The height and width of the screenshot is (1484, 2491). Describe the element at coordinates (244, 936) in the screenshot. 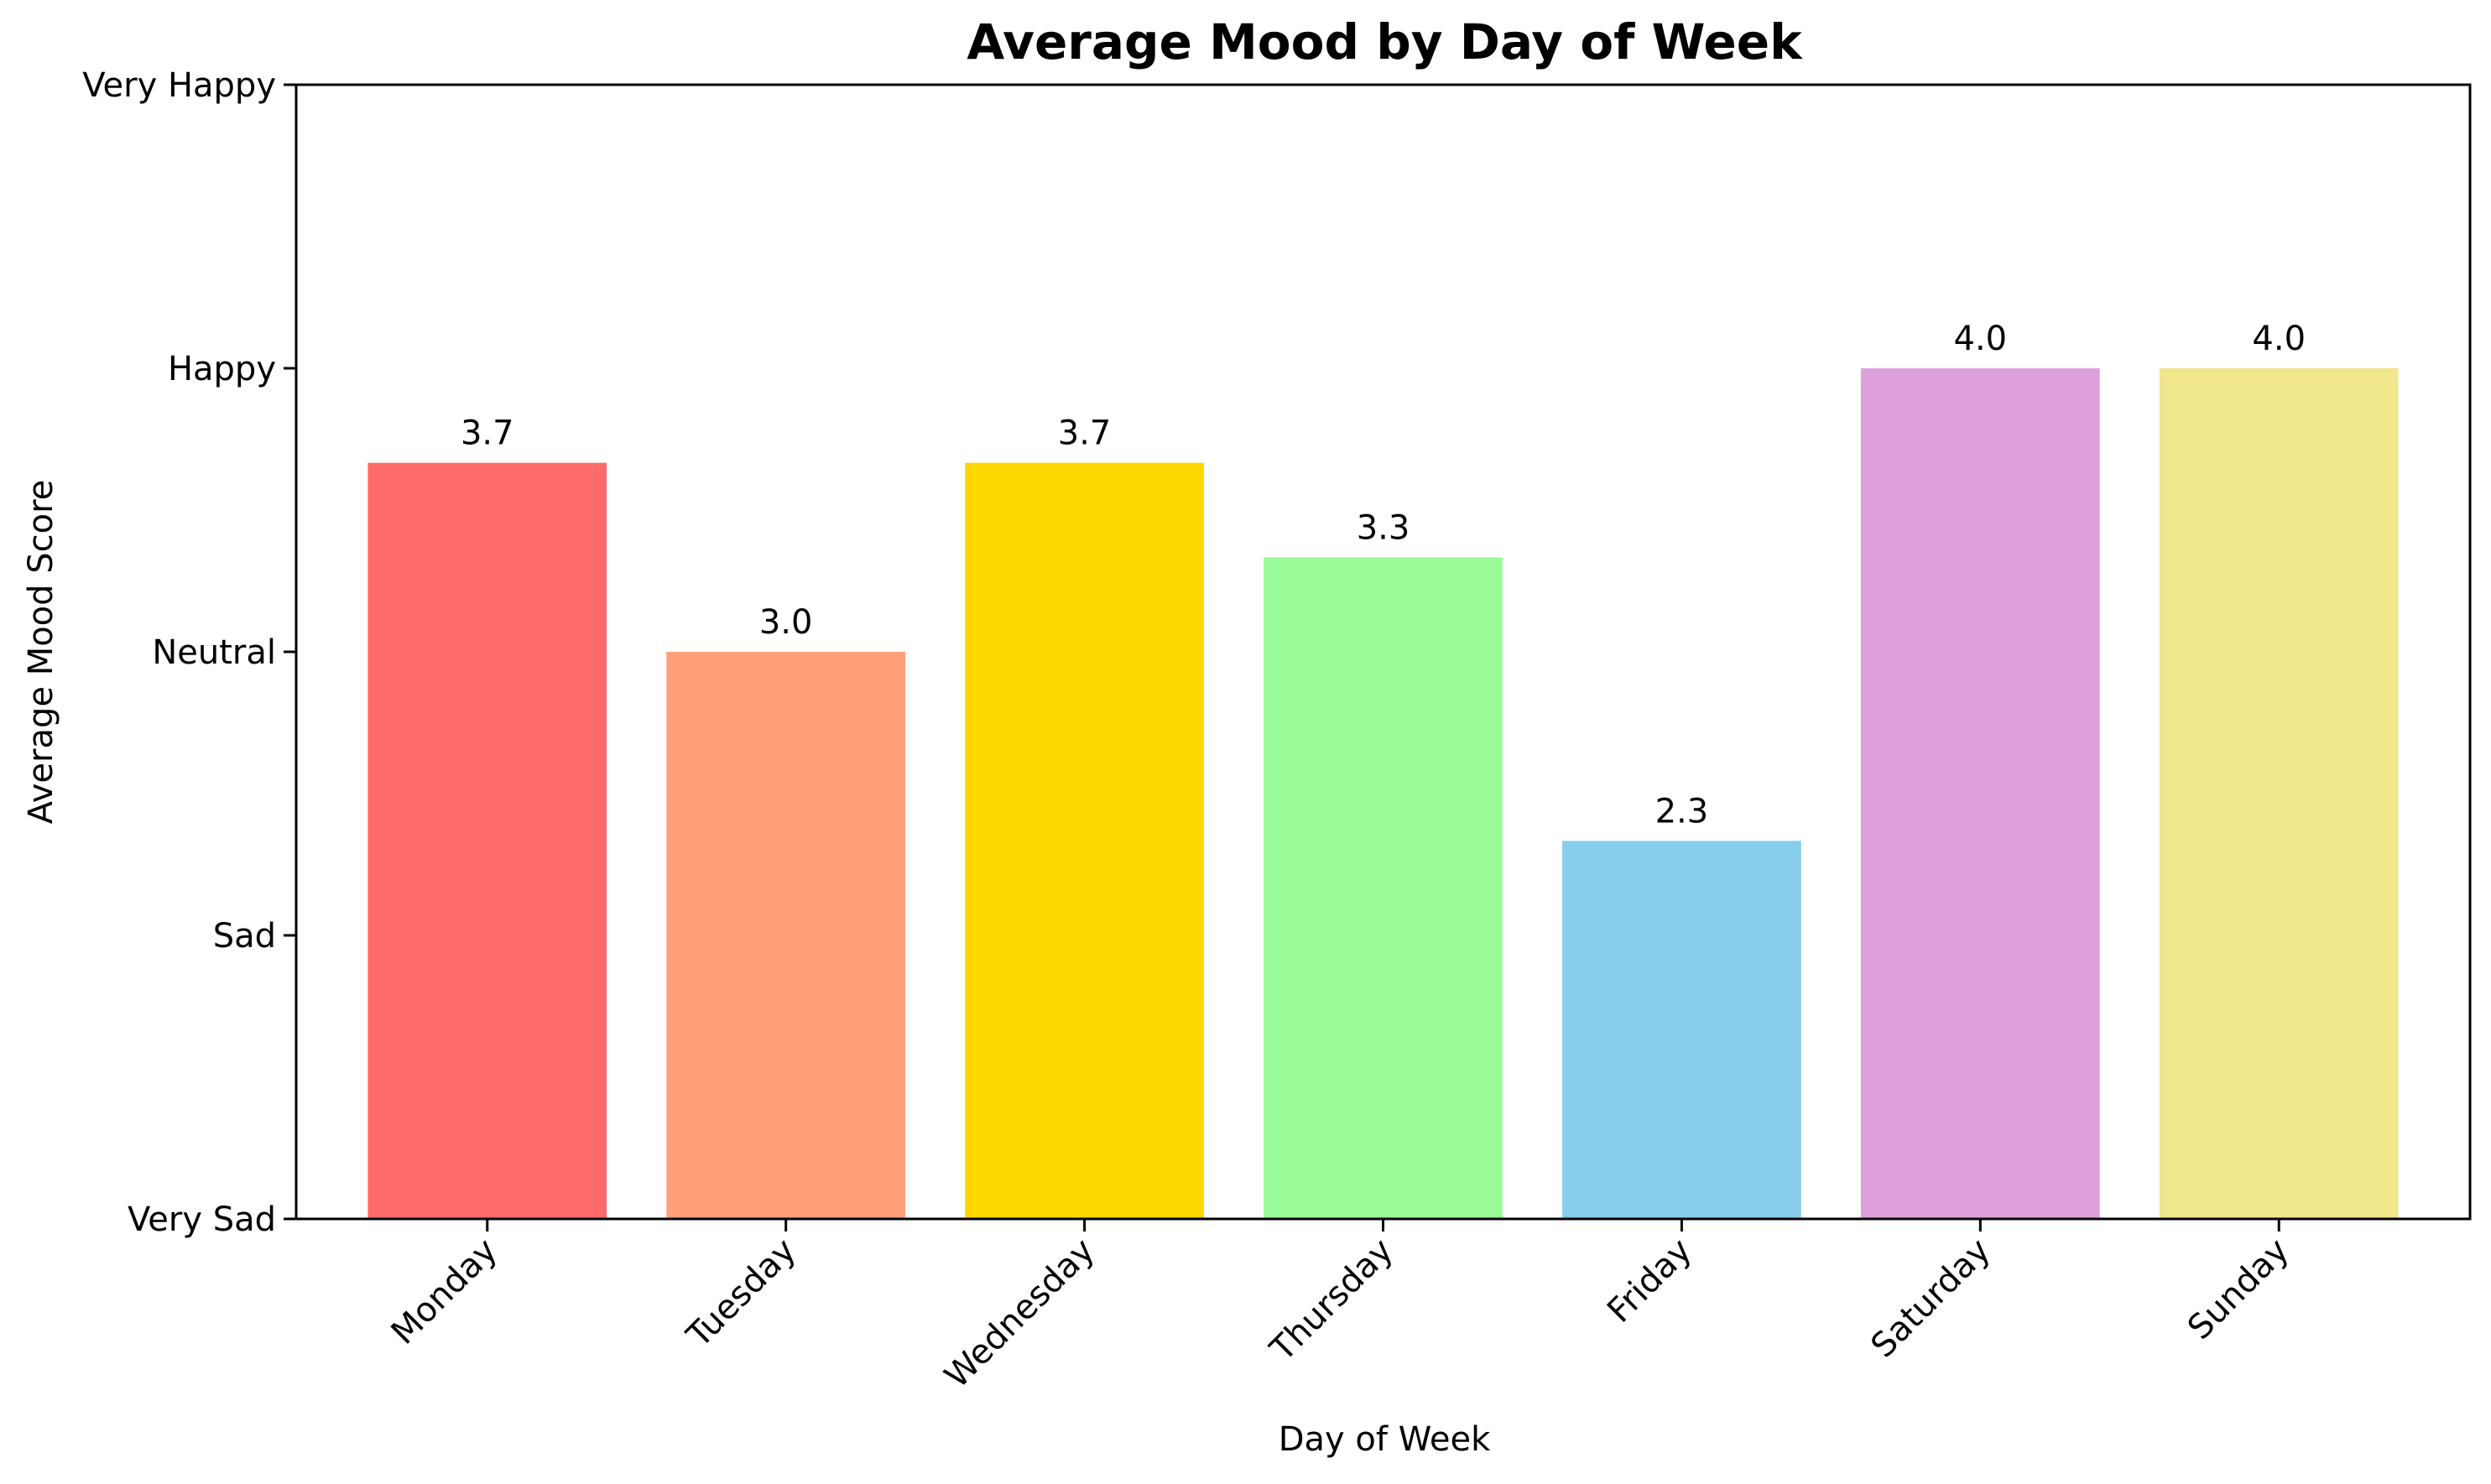

I see `y-tick-label-1: Sad` at that location.